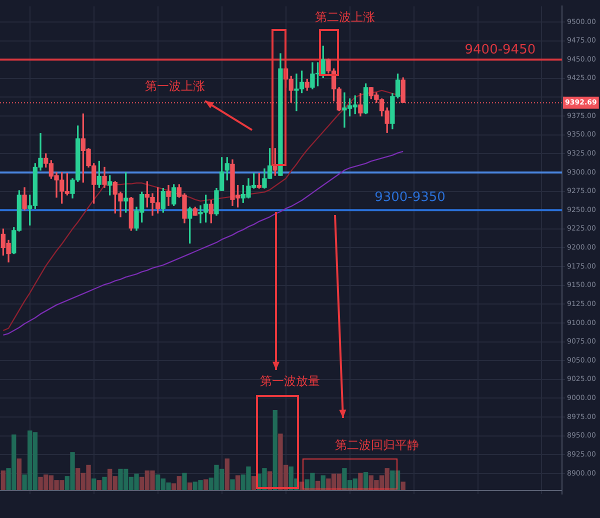 Image resolution: width=600 pixels, height=518 pixels. Describe the element at coordinates (175, 86) in the screenshot. I see `annotation: 第一波上涨` at that location.